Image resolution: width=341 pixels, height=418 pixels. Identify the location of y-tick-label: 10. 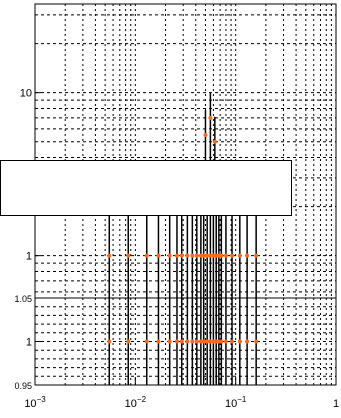
(26, 94).